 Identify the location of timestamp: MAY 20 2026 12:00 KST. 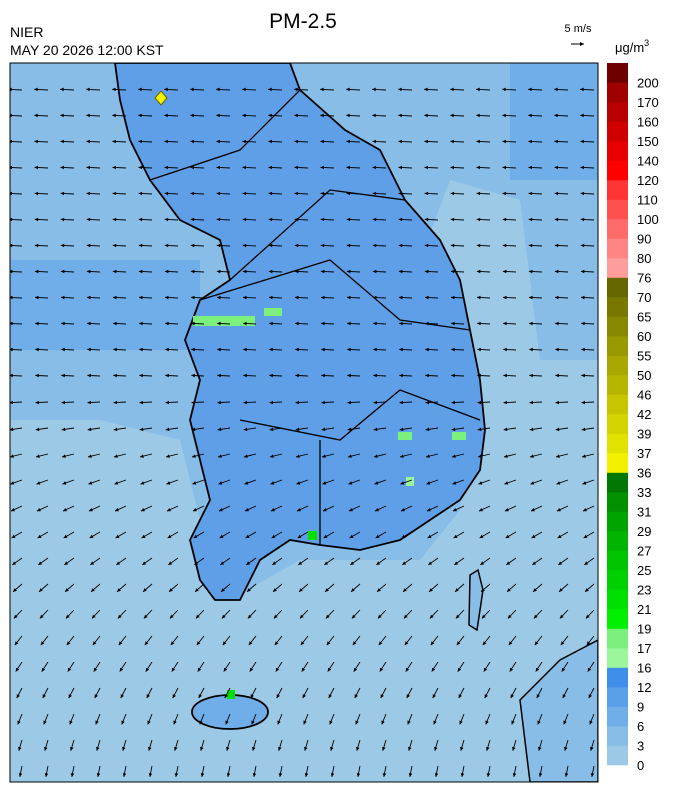
(87, 50).